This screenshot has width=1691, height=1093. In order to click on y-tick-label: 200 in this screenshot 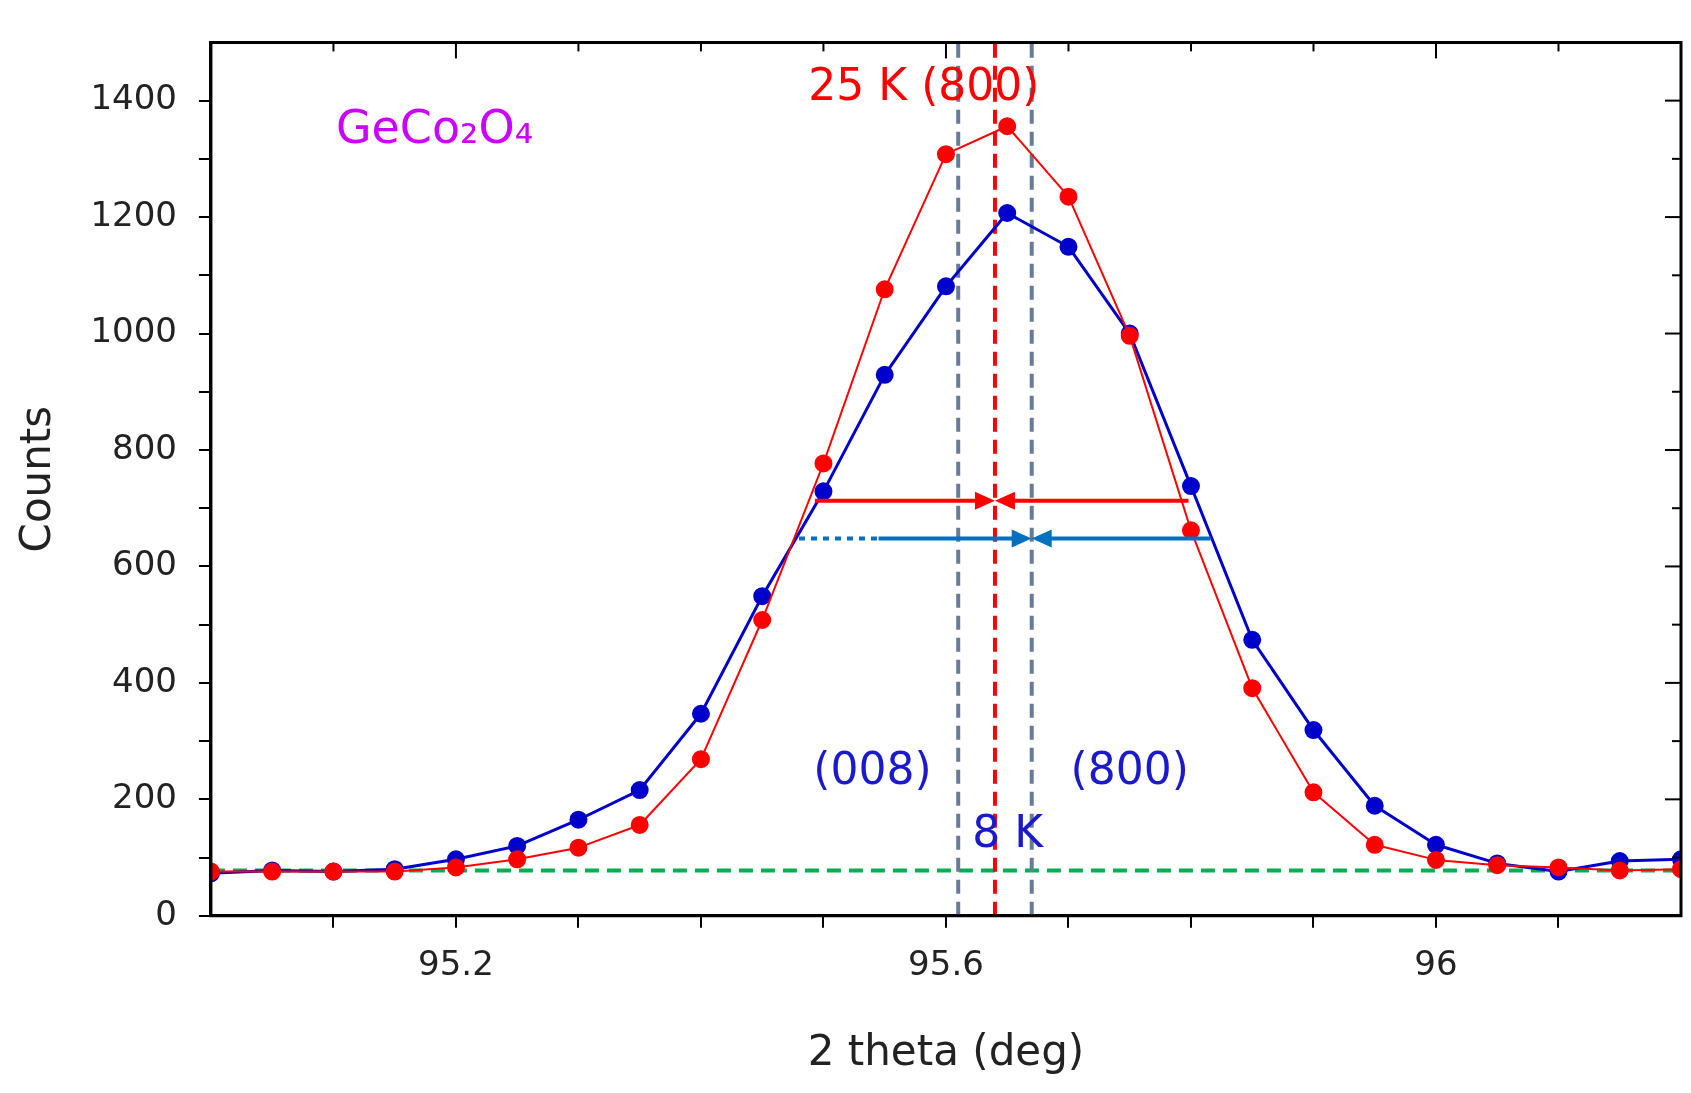, I will do `click(144, 796)`.